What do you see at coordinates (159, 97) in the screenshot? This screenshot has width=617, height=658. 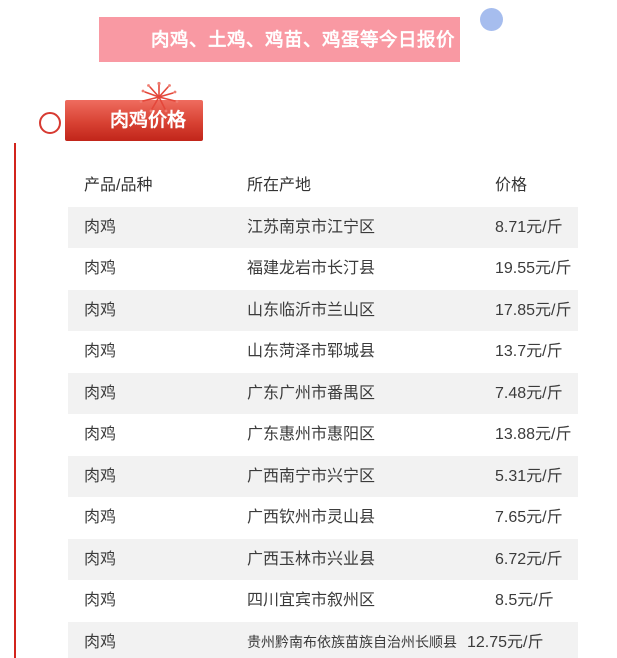 I see `firework-icon` at bounding box center [159, 97].